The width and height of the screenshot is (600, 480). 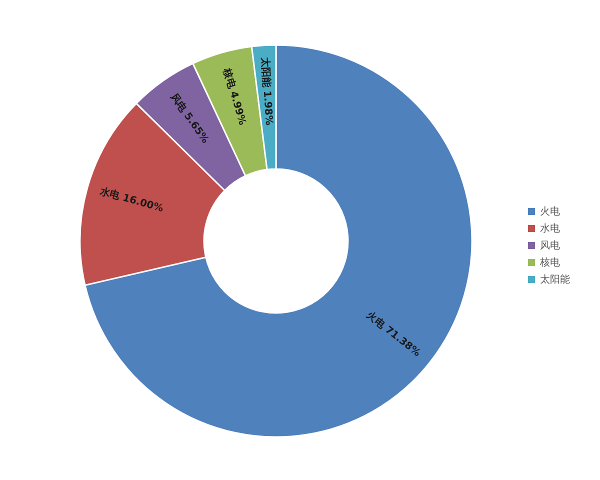 What do you see at coordinates (549, 262) in the screenshot?
I see `legend-label: 核电` at bounding box center [549, 262].